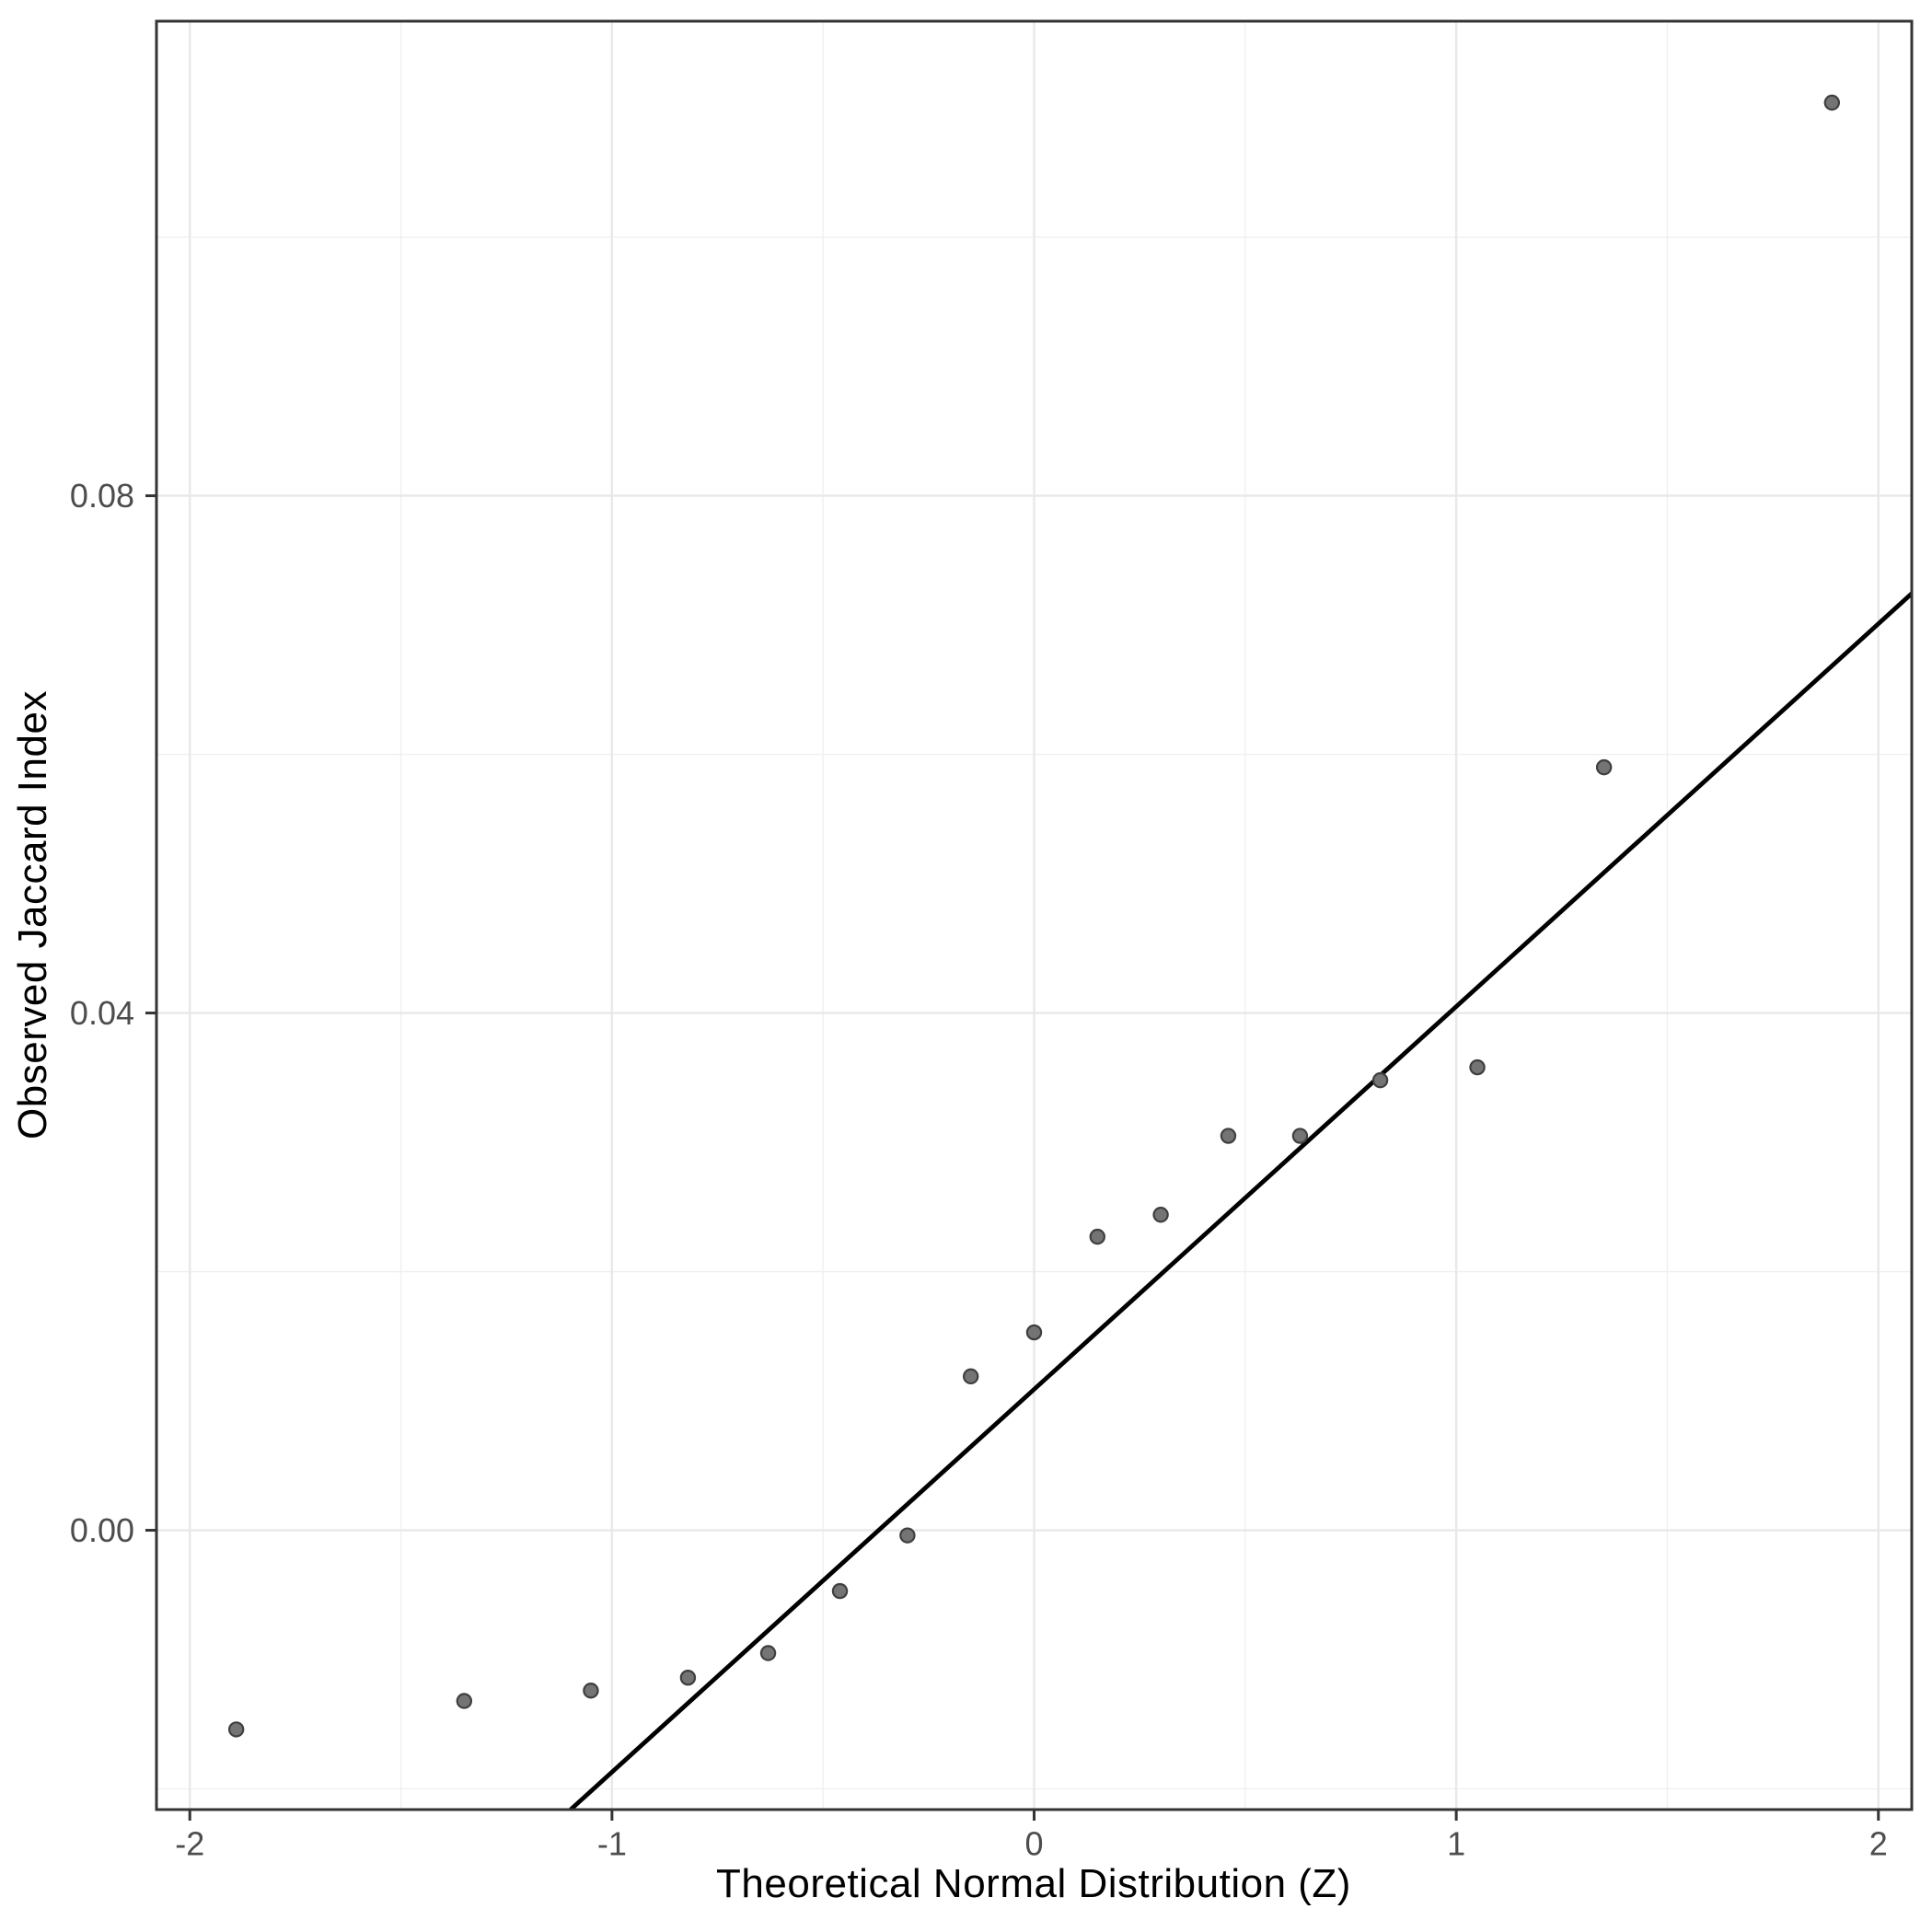 The width and height of the screenshot is (1932, 1932). Describe the element at coordinates (1456, 1844) in the screenshot. I see `x-tick-label: 1` at that location.